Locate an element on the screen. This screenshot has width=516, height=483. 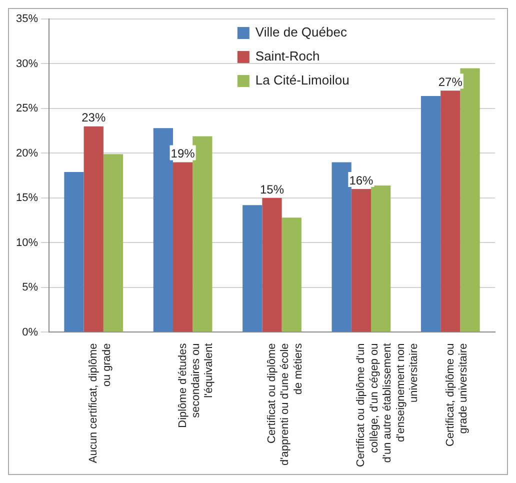
y-tick-label: 30% is located at coordinates (27, 64).